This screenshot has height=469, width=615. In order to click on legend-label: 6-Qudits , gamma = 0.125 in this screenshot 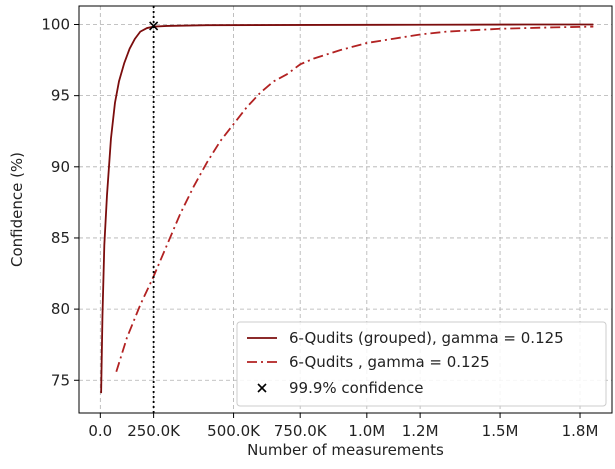, I will do `click(389, 362)`.